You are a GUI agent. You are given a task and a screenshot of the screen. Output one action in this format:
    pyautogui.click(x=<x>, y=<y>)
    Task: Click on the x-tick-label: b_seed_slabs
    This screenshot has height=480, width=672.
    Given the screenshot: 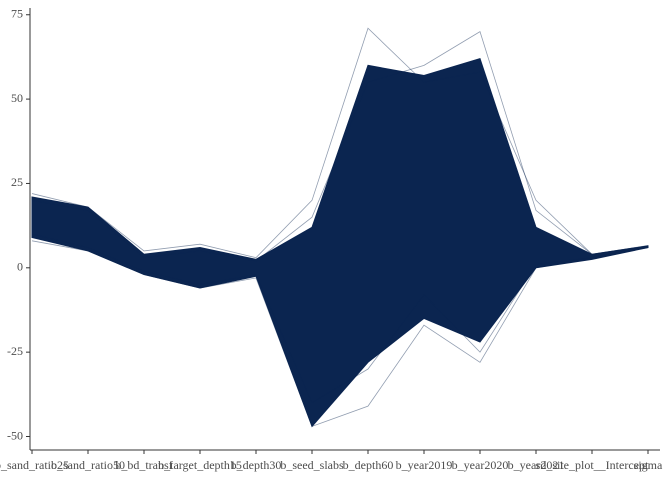 What is the action you would take?
    pyautogui.click(x=312, y=465)
    